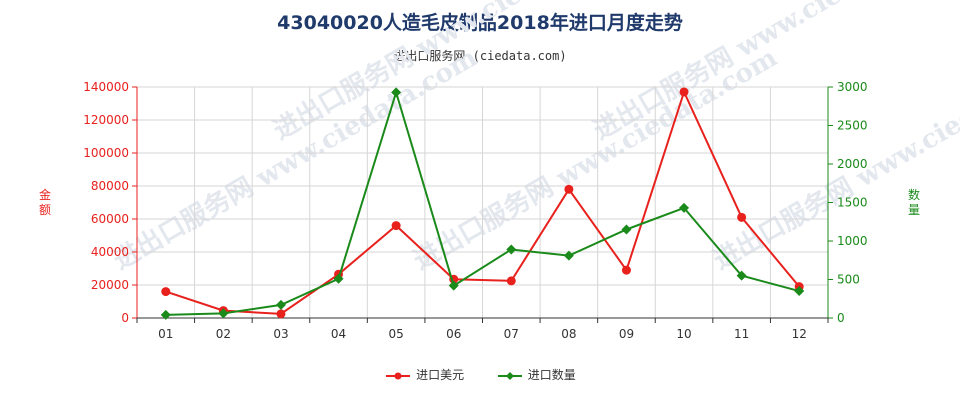 This screenshot has height=400, width=960. Describe the element at coordinates (480, 374) in the screenshot. I see `legend: 进口美元 进口数量` at that location.